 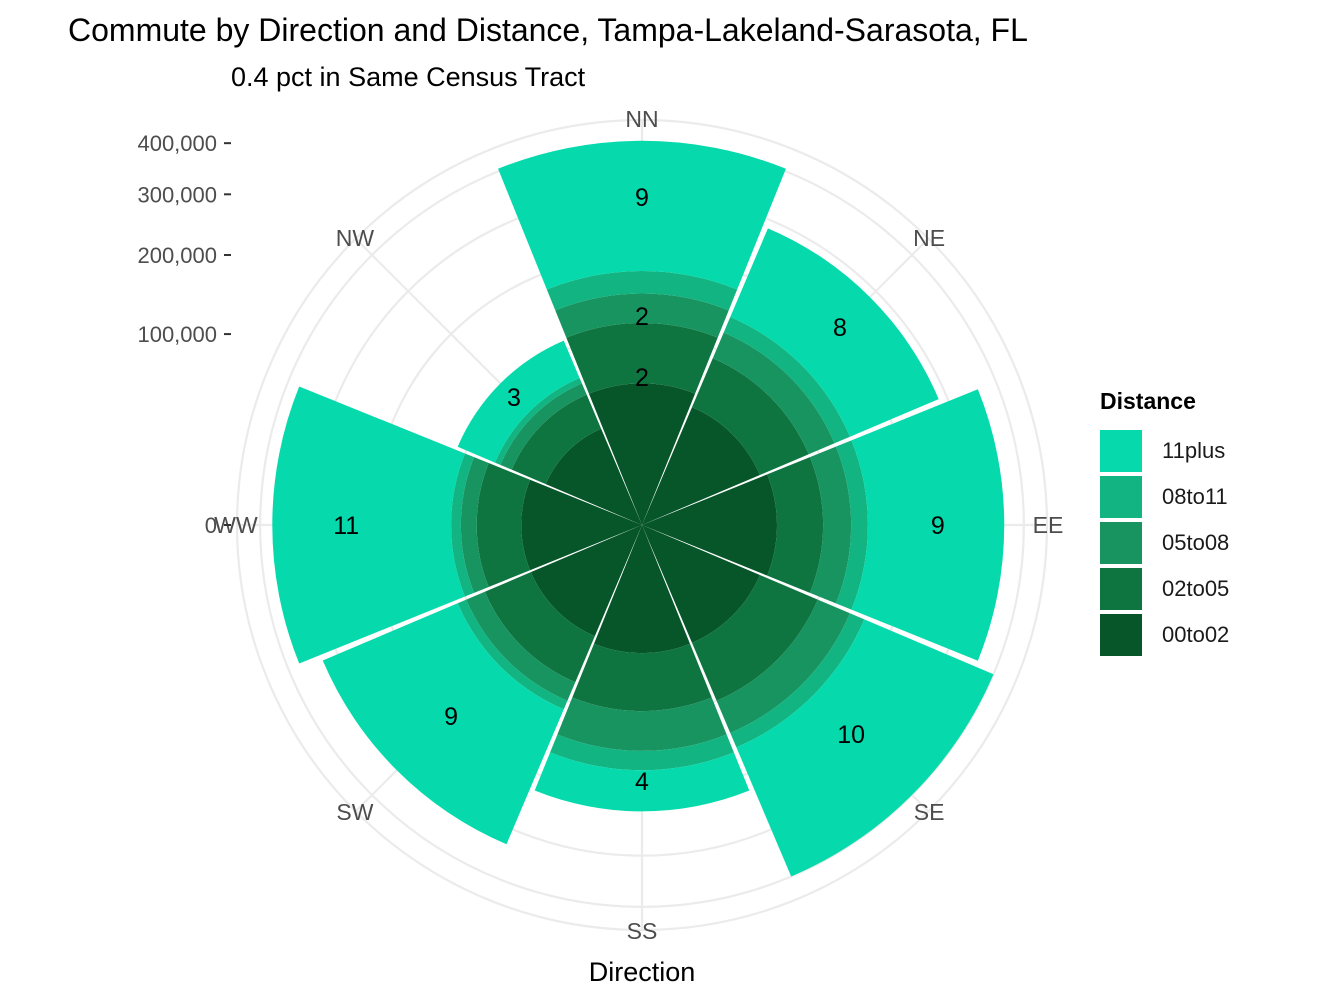 What do you see at coordinates (514, 398) in the screenshot?
I see `bar-label: 3` at bounding box center [514, 398].